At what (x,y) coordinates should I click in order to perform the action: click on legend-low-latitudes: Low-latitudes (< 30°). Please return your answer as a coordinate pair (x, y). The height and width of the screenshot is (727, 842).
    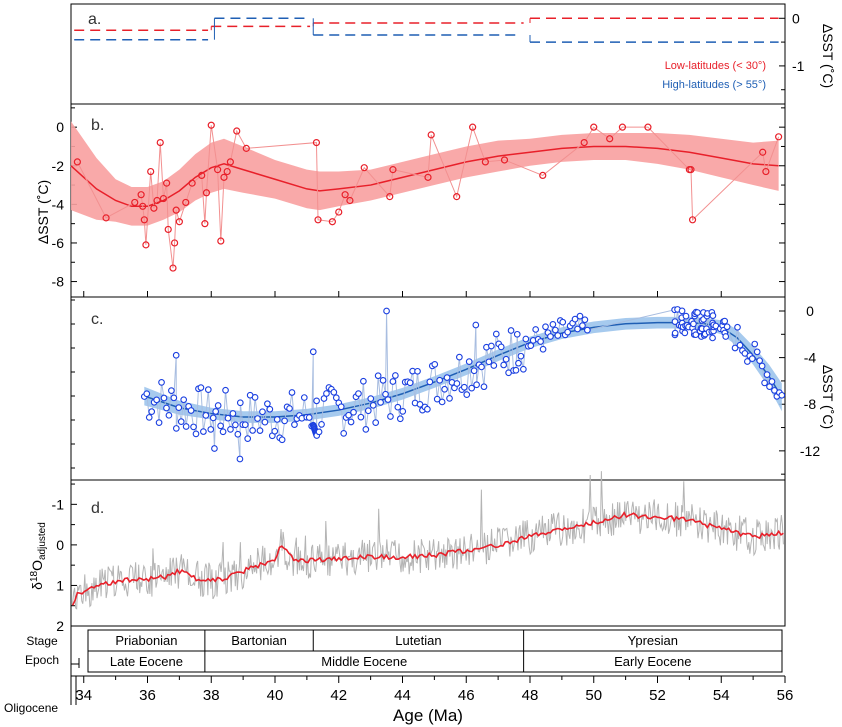
    Looking at the image, I should click on (715, 66).